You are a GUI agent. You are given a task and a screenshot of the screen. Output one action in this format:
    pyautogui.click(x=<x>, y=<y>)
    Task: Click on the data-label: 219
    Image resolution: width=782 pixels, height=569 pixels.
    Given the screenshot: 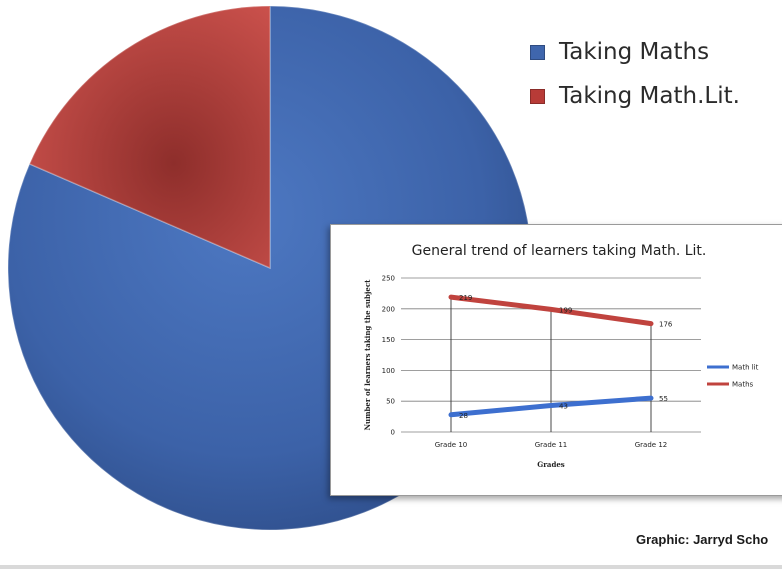 What is the action you would take?
    pyautogui.click(x=465, y=298)
    